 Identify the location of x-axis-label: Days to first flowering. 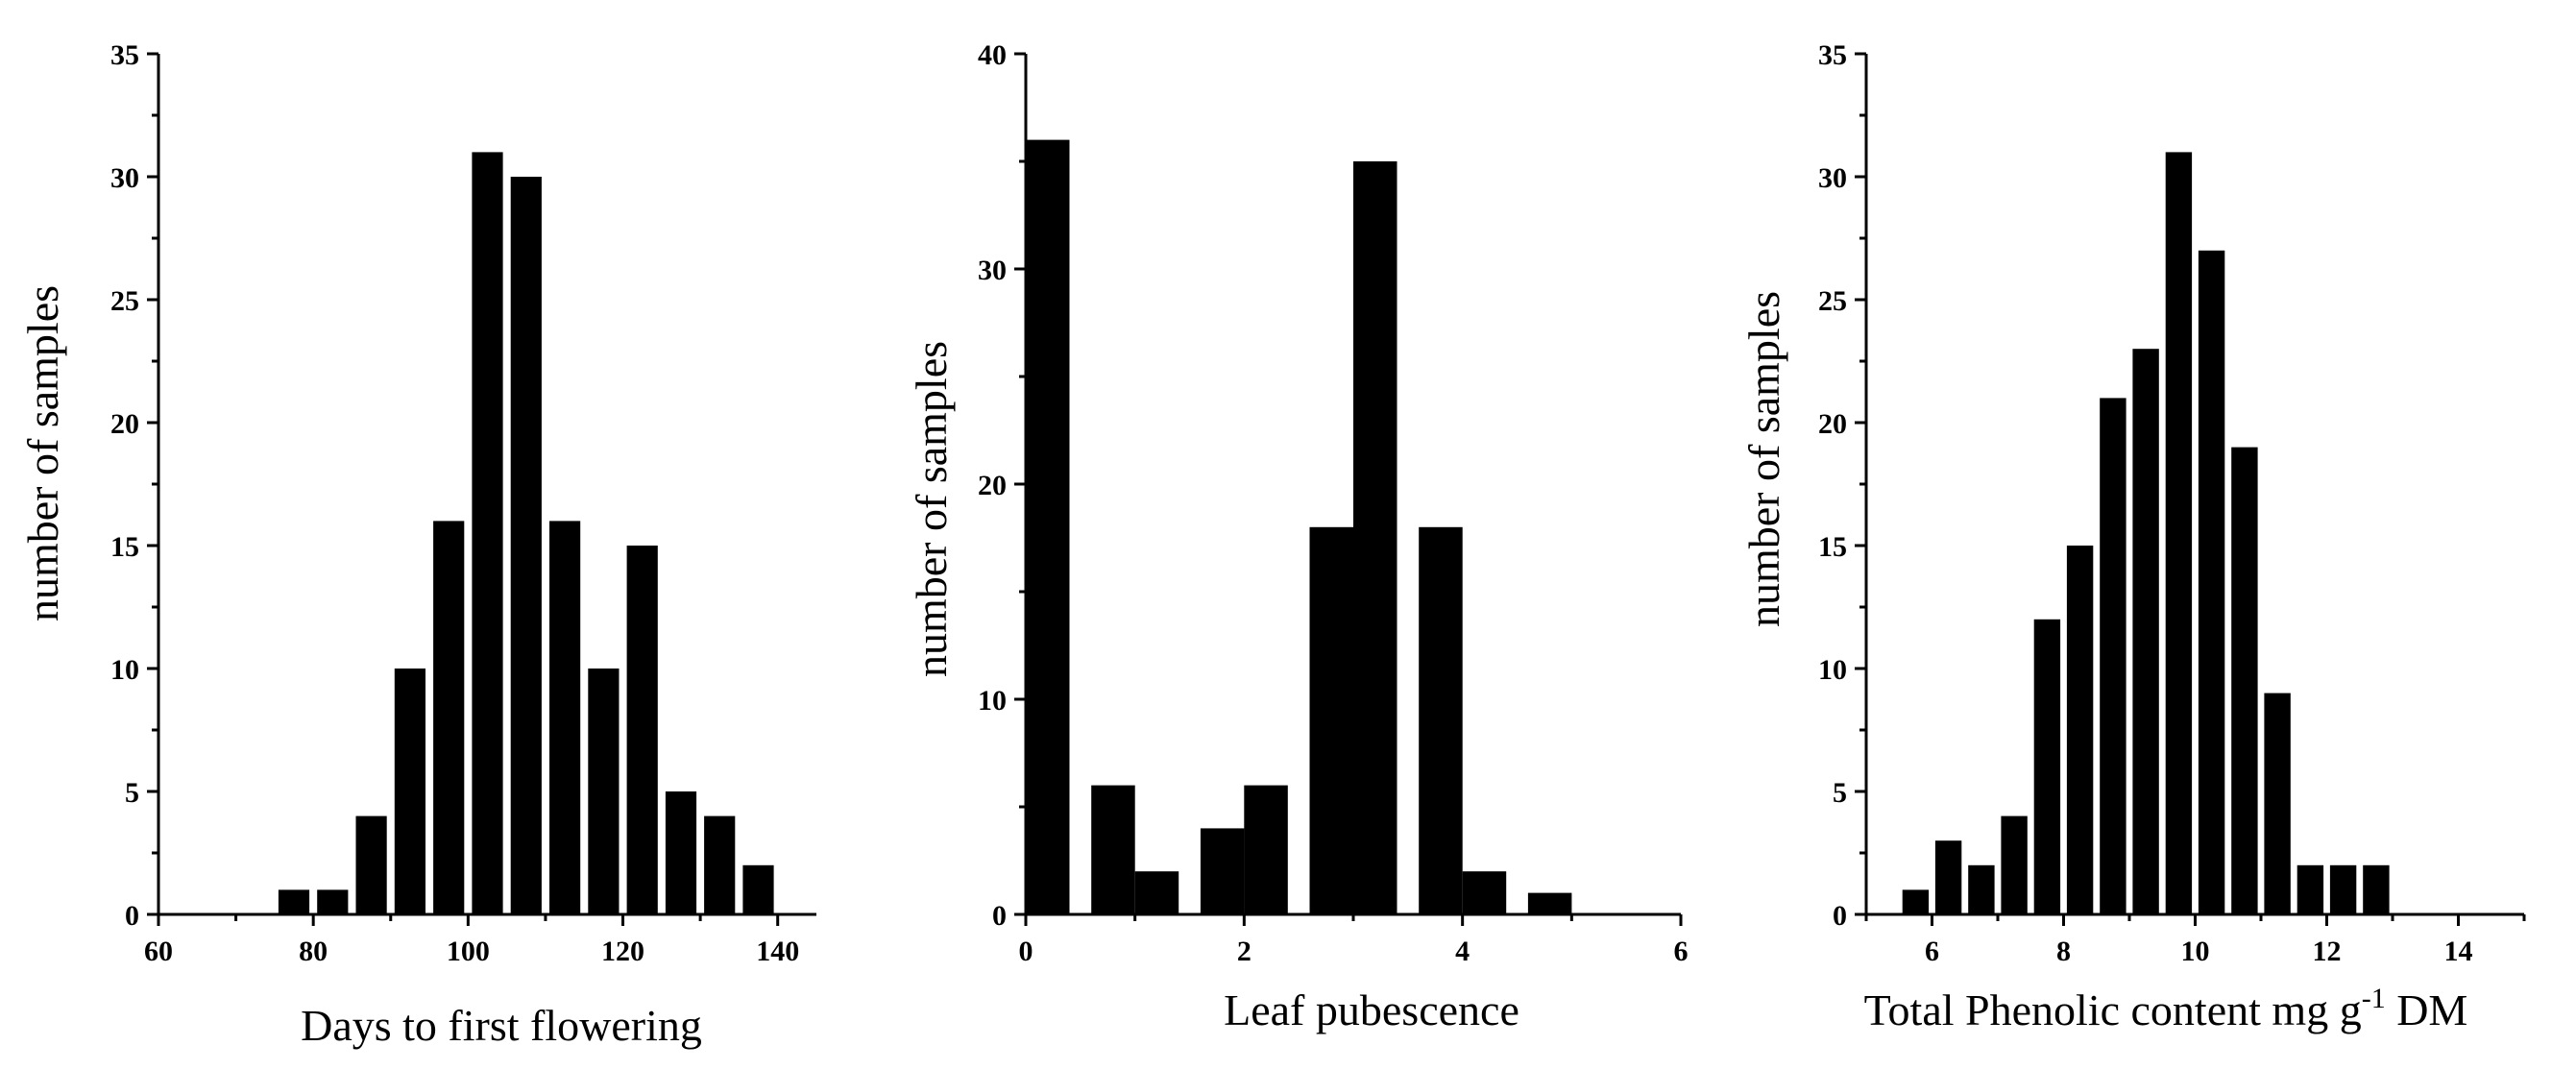
(502, 1025).